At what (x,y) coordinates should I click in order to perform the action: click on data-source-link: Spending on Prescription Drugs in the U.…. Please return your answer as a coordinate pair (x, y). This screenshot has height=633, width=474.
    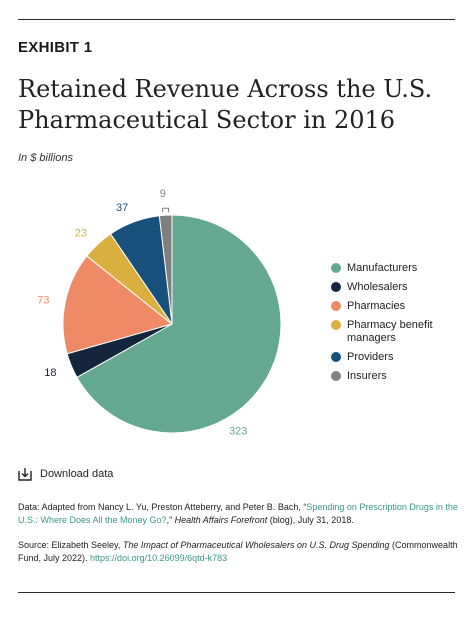
    Looking at the image, I should click on (238, 513).